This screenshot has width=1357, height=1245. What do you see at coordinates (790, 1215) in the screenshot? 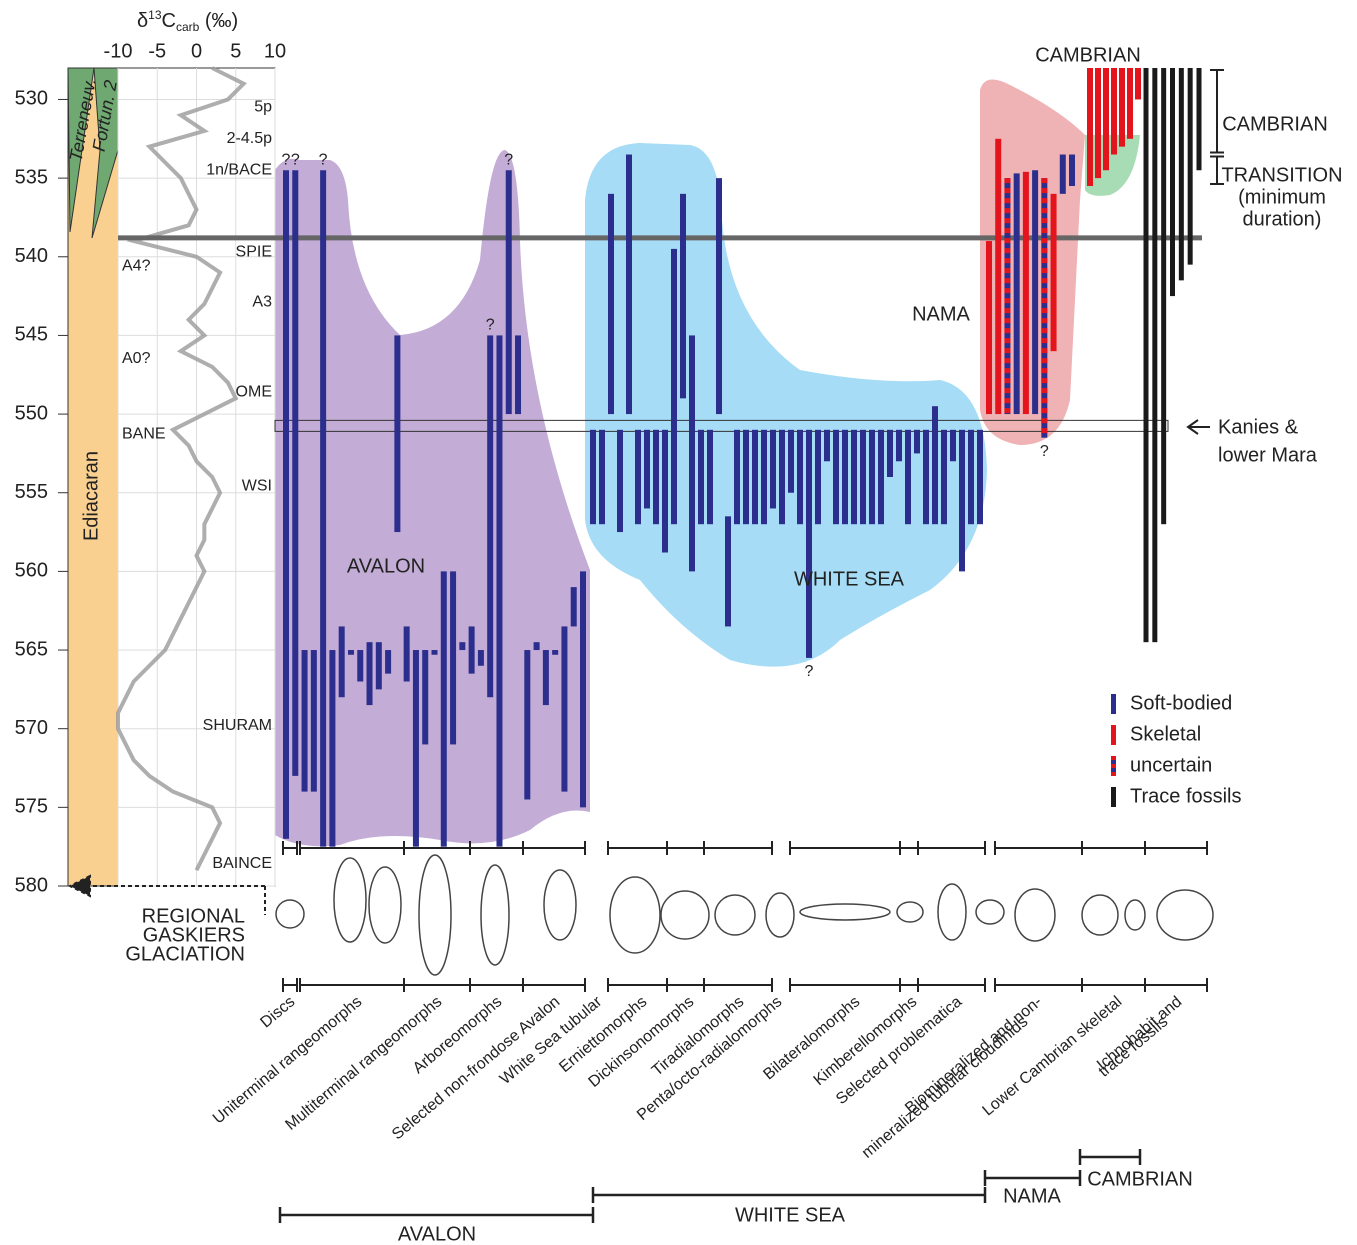
I see `group-bracket-label: WHITE SEA` at bounding box center [790, 1215].